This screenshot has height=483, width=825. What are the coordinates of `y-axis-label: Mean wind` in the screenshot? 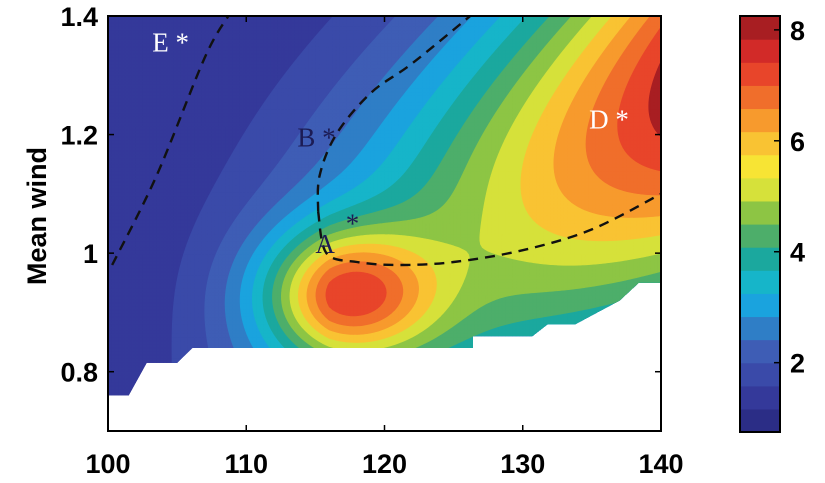 It's located at (37, 216).